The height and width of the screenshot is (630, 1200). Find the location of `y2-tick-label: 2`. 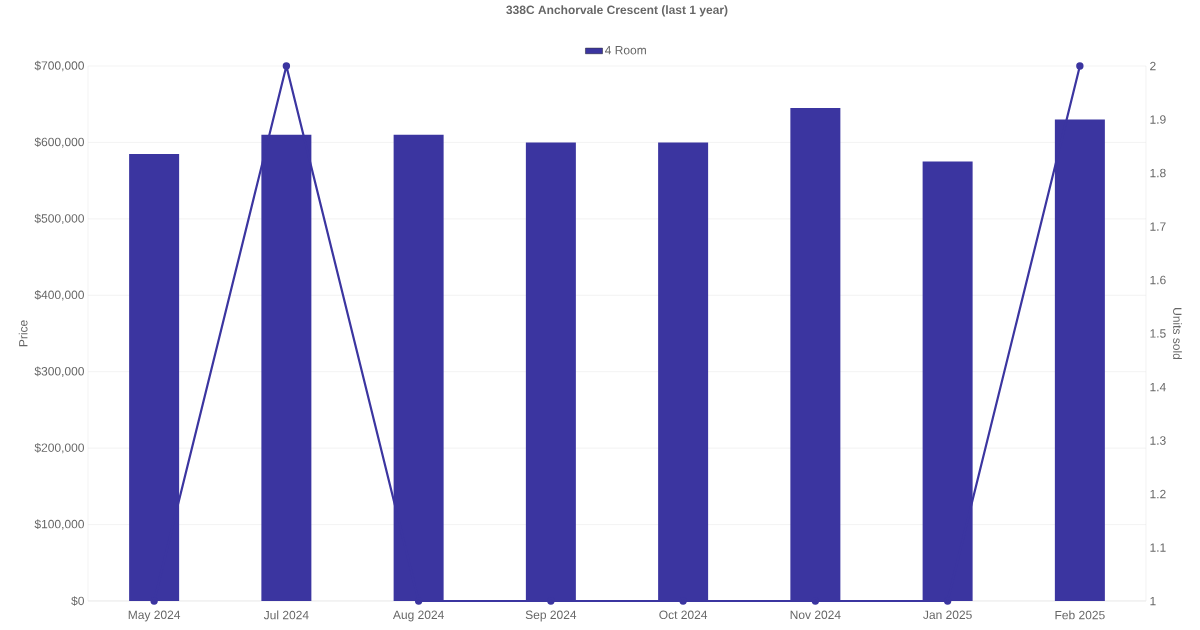

y2-tick-label: 2 is located at coordinates (1153, 66).